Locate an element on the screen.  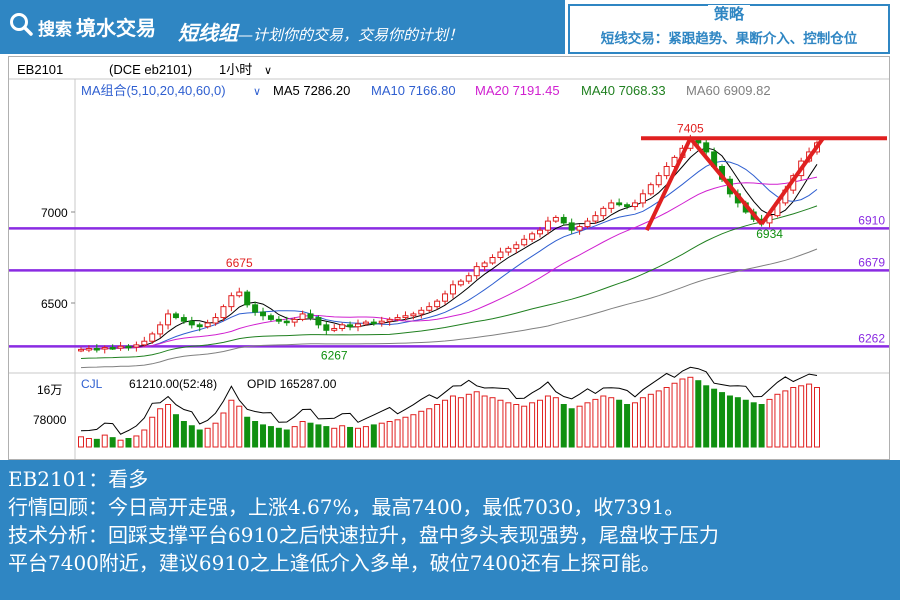
volume-label: CJL is located at coordinates (92, 384).